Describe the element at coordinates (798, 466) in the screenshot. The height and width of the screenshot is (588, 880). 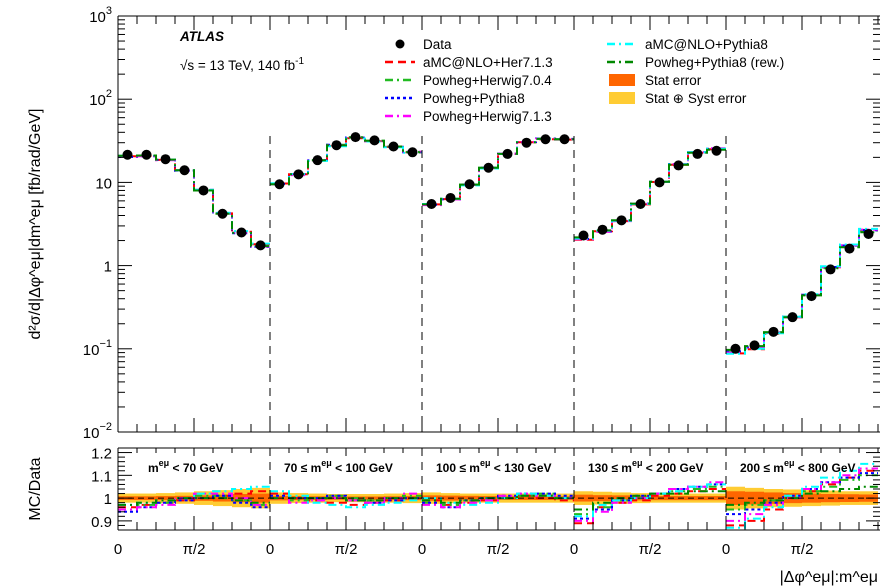
I see `mass-bin-label: 200 ≤ meμ < 800 GeV` at that location.